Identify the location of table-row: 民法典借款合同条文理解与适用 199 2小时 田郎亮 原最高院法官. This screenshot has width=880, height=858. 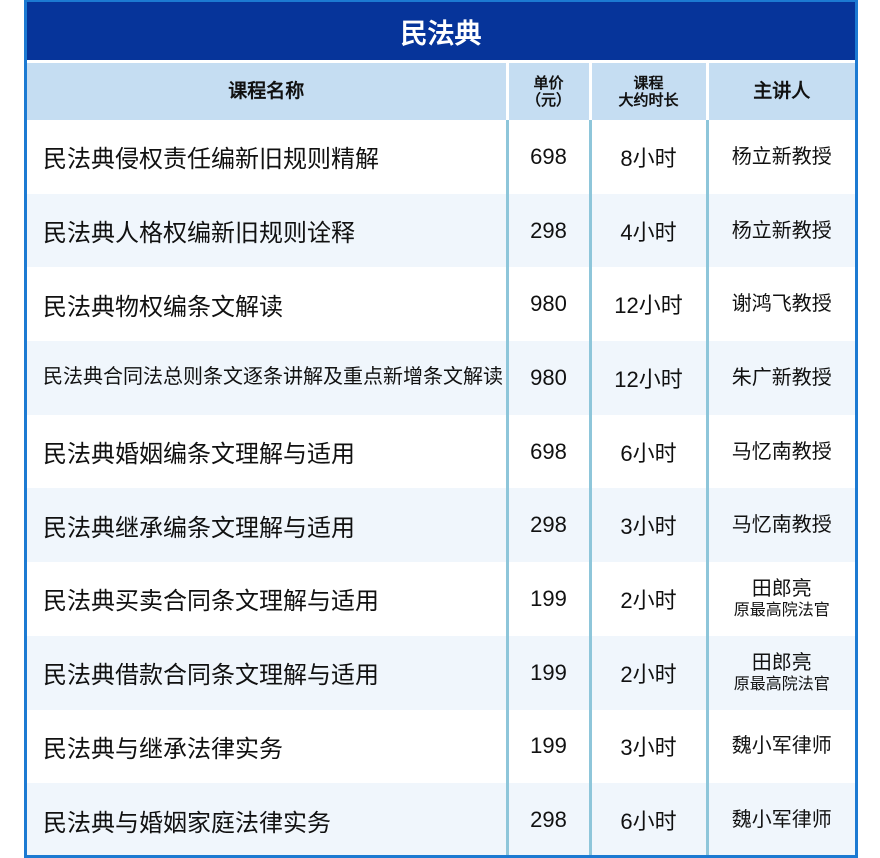
(441, 672).